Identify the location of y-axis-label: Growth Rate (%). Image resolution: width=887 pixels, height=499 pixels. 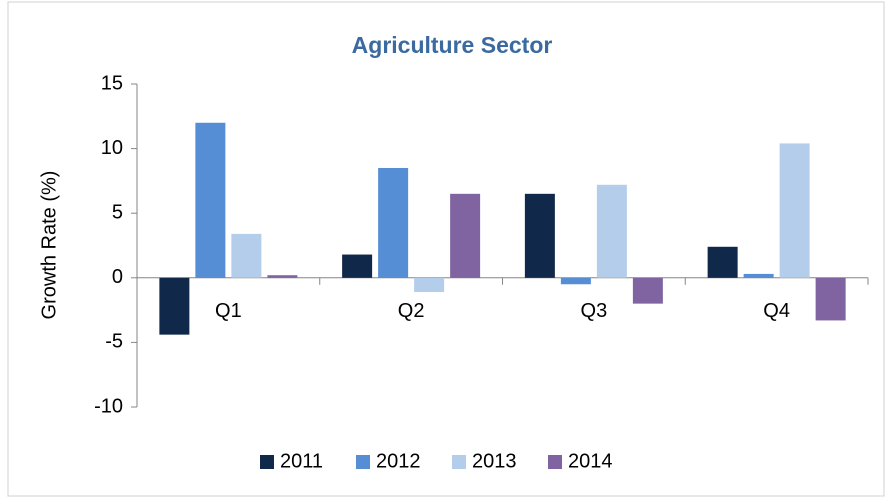
(49, 245).